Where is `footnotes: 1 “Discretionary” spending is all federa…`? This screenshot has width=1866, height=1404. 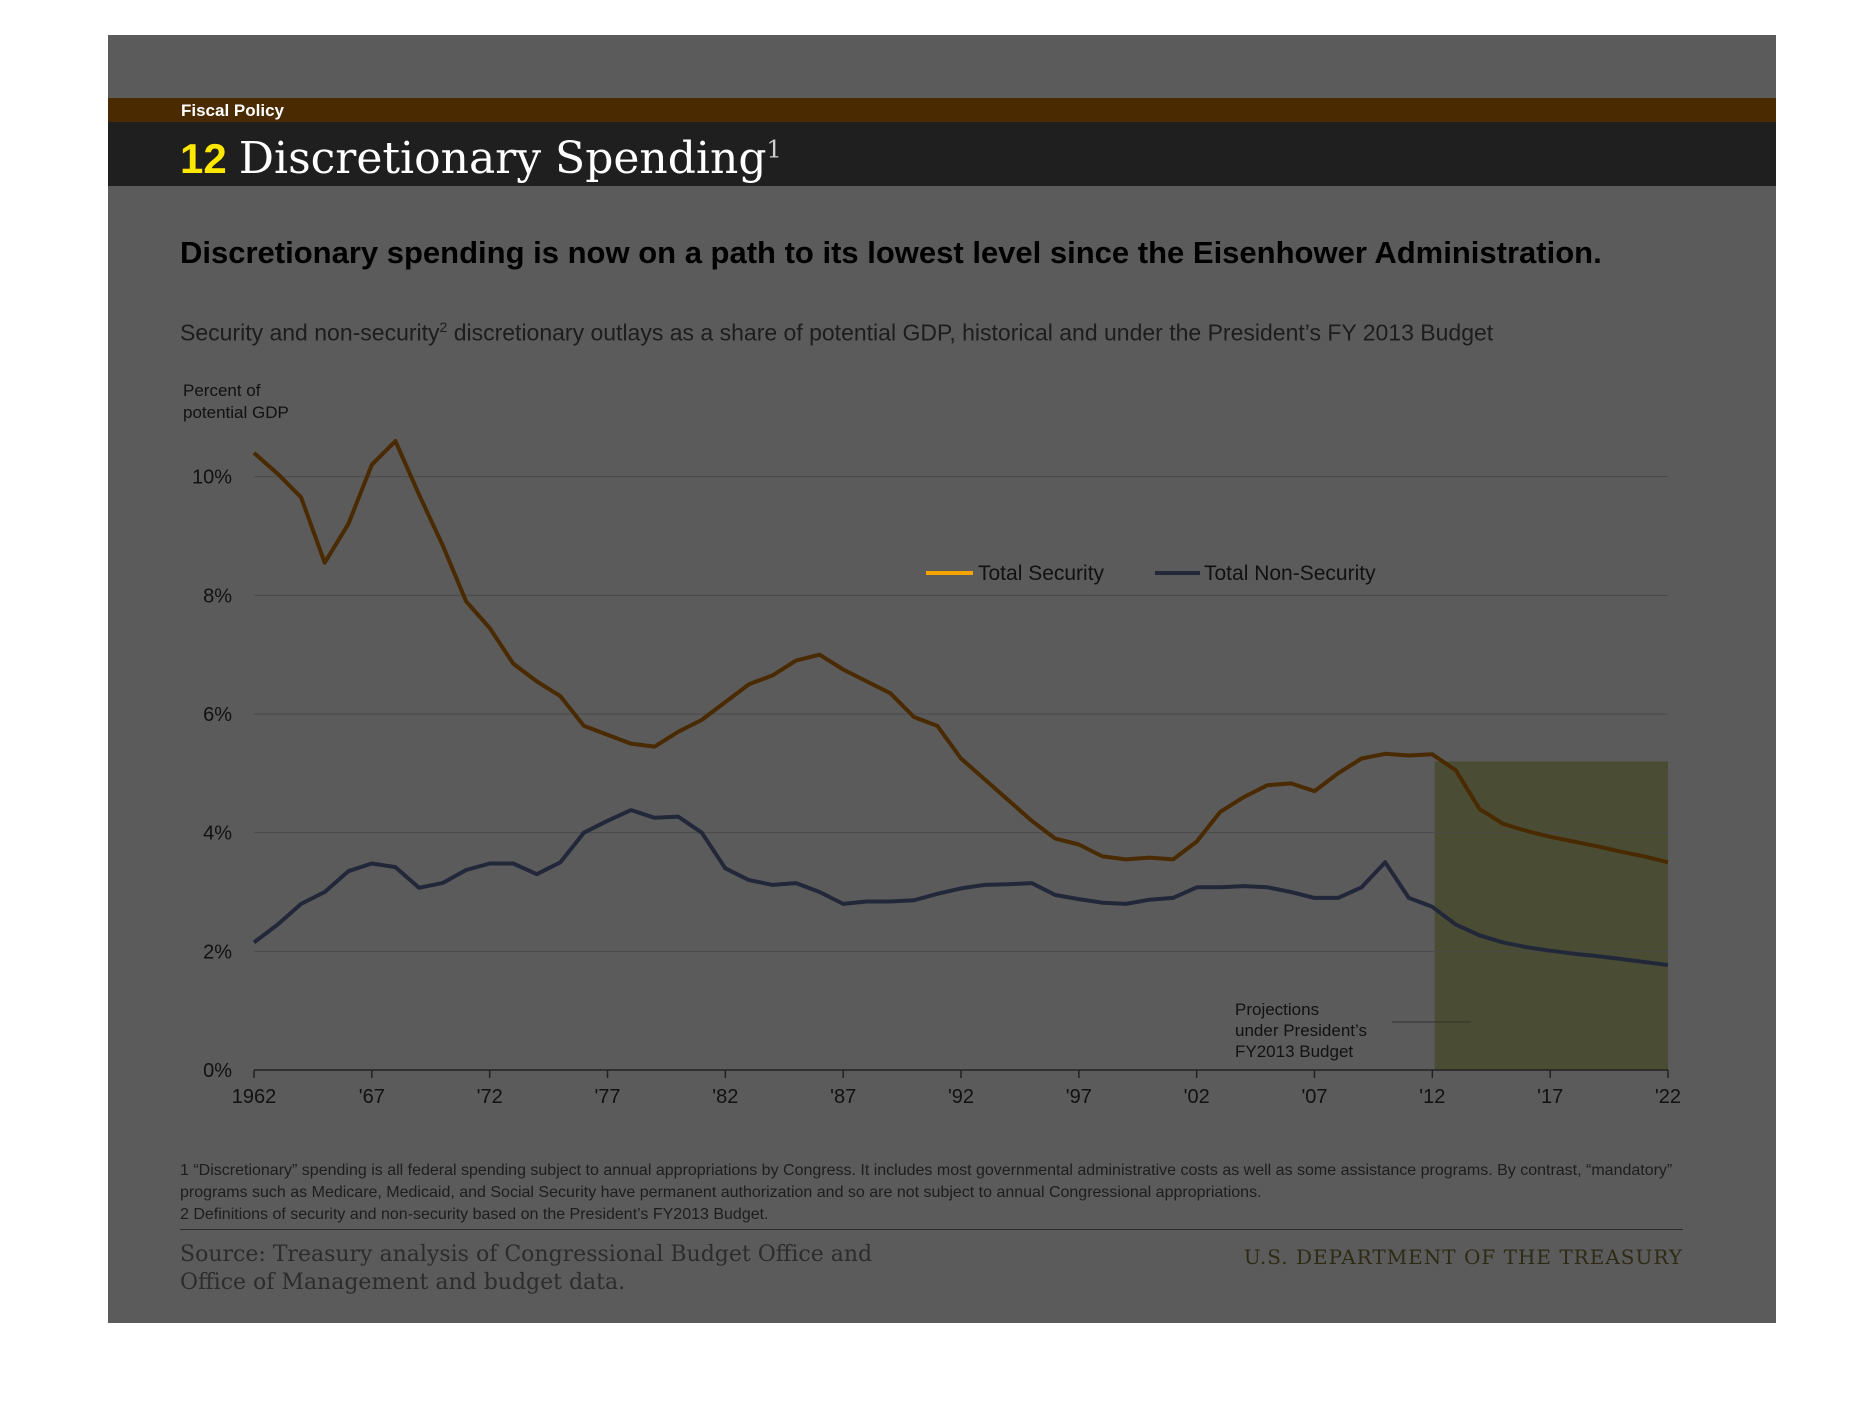 footnotes: 1 “Discretionary” spending is all federa… is located at coordinates (940, 1193).